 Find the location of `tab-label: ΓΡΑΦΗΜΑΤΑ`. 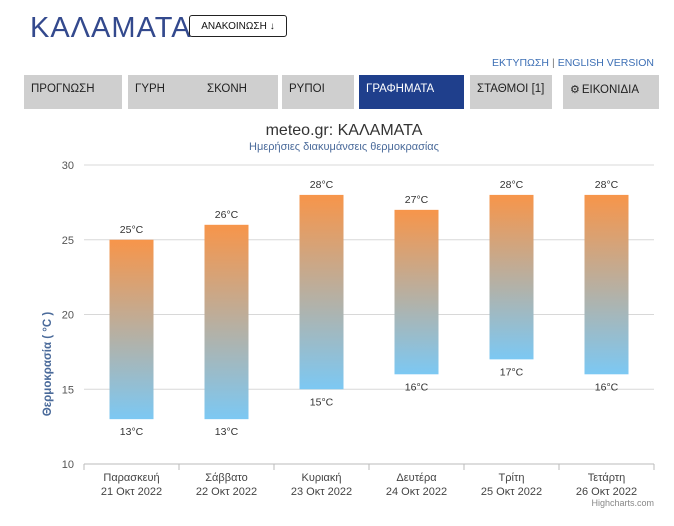

tab-label: ΓΡΑΦΗΜΑΤΑ is located at coordinates (400, 89).